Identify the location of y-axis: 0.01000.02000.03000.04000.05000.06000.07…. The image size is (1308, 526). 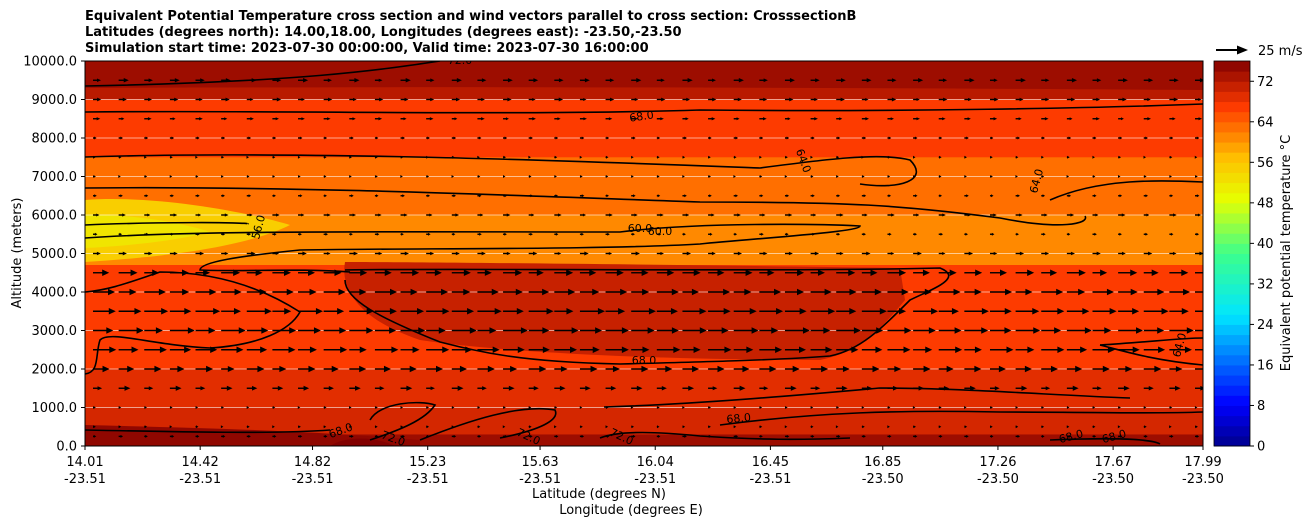
(54, 255).